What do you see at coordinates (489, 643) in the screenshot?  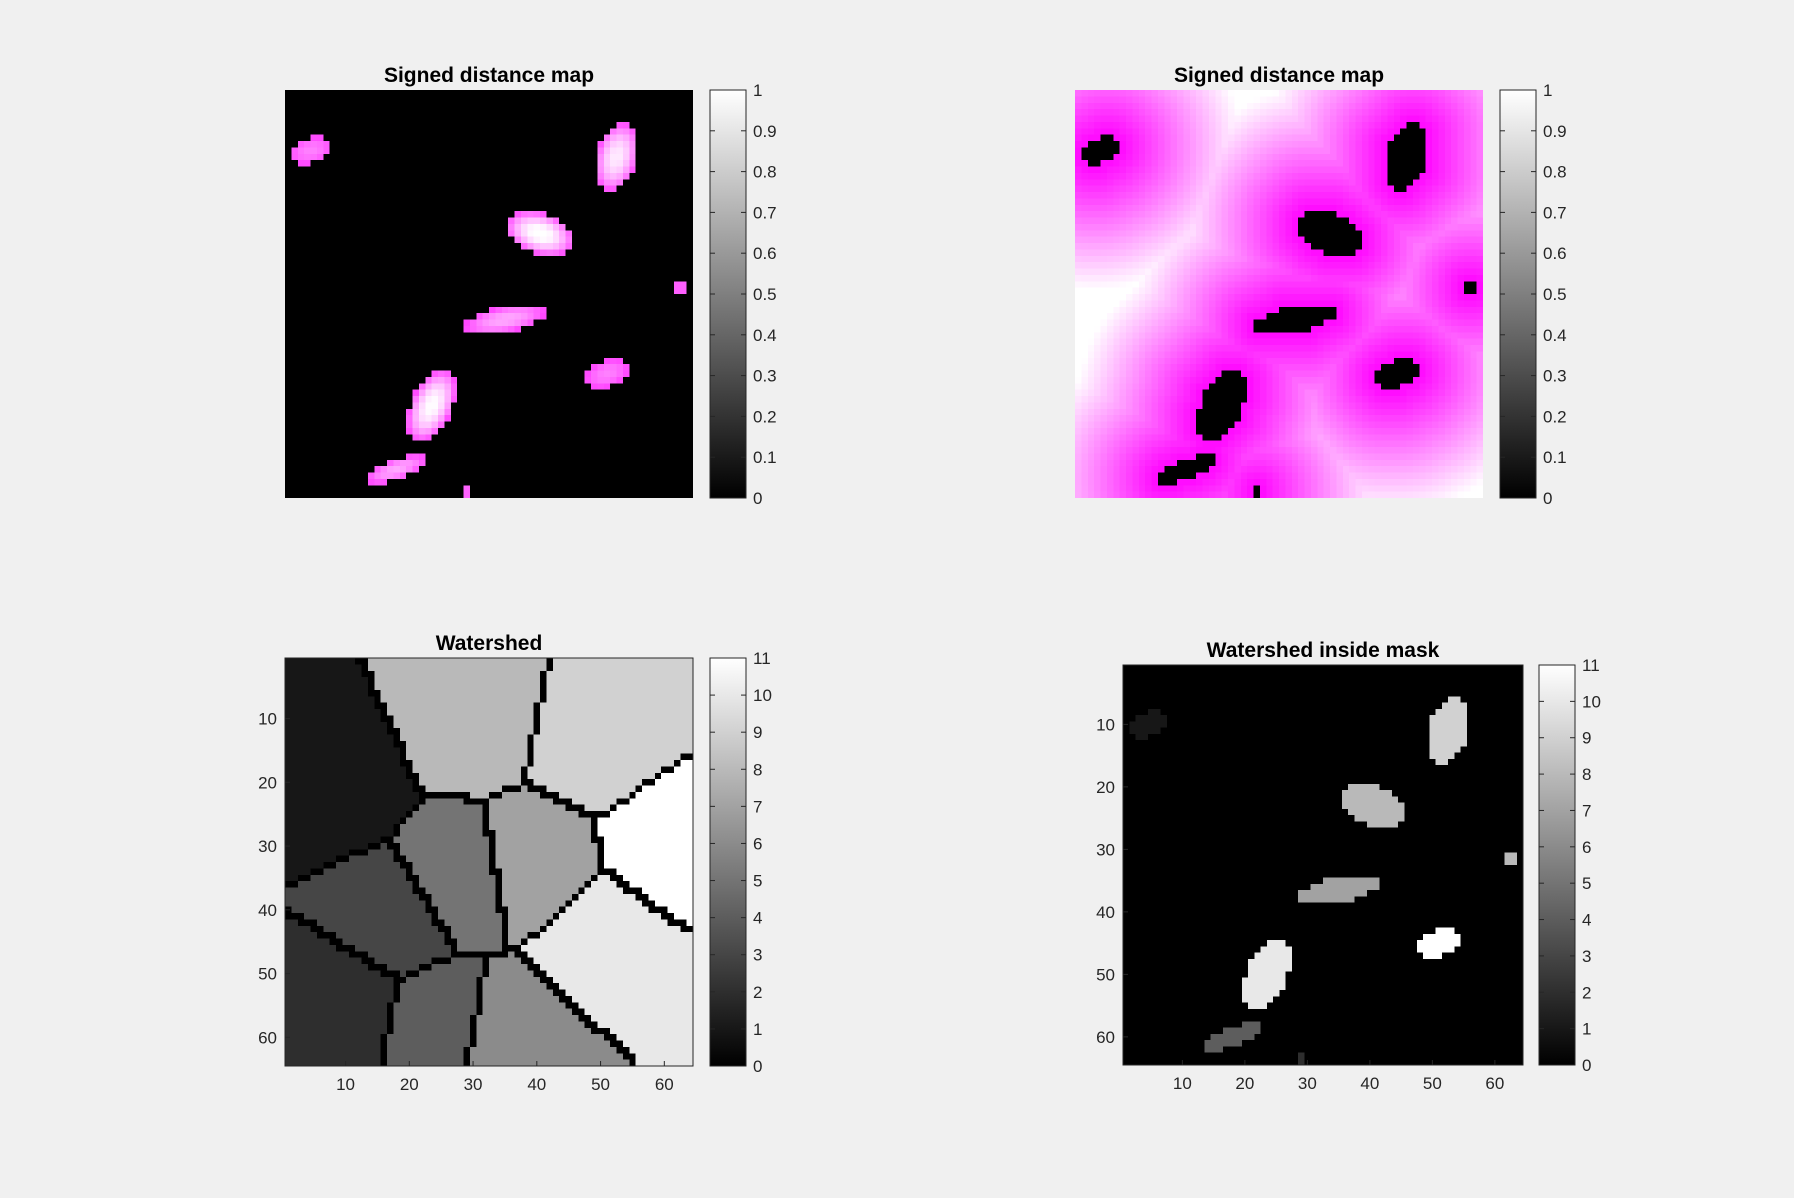 I see `plot-title: Watershed` at bounding box center [489, 643].